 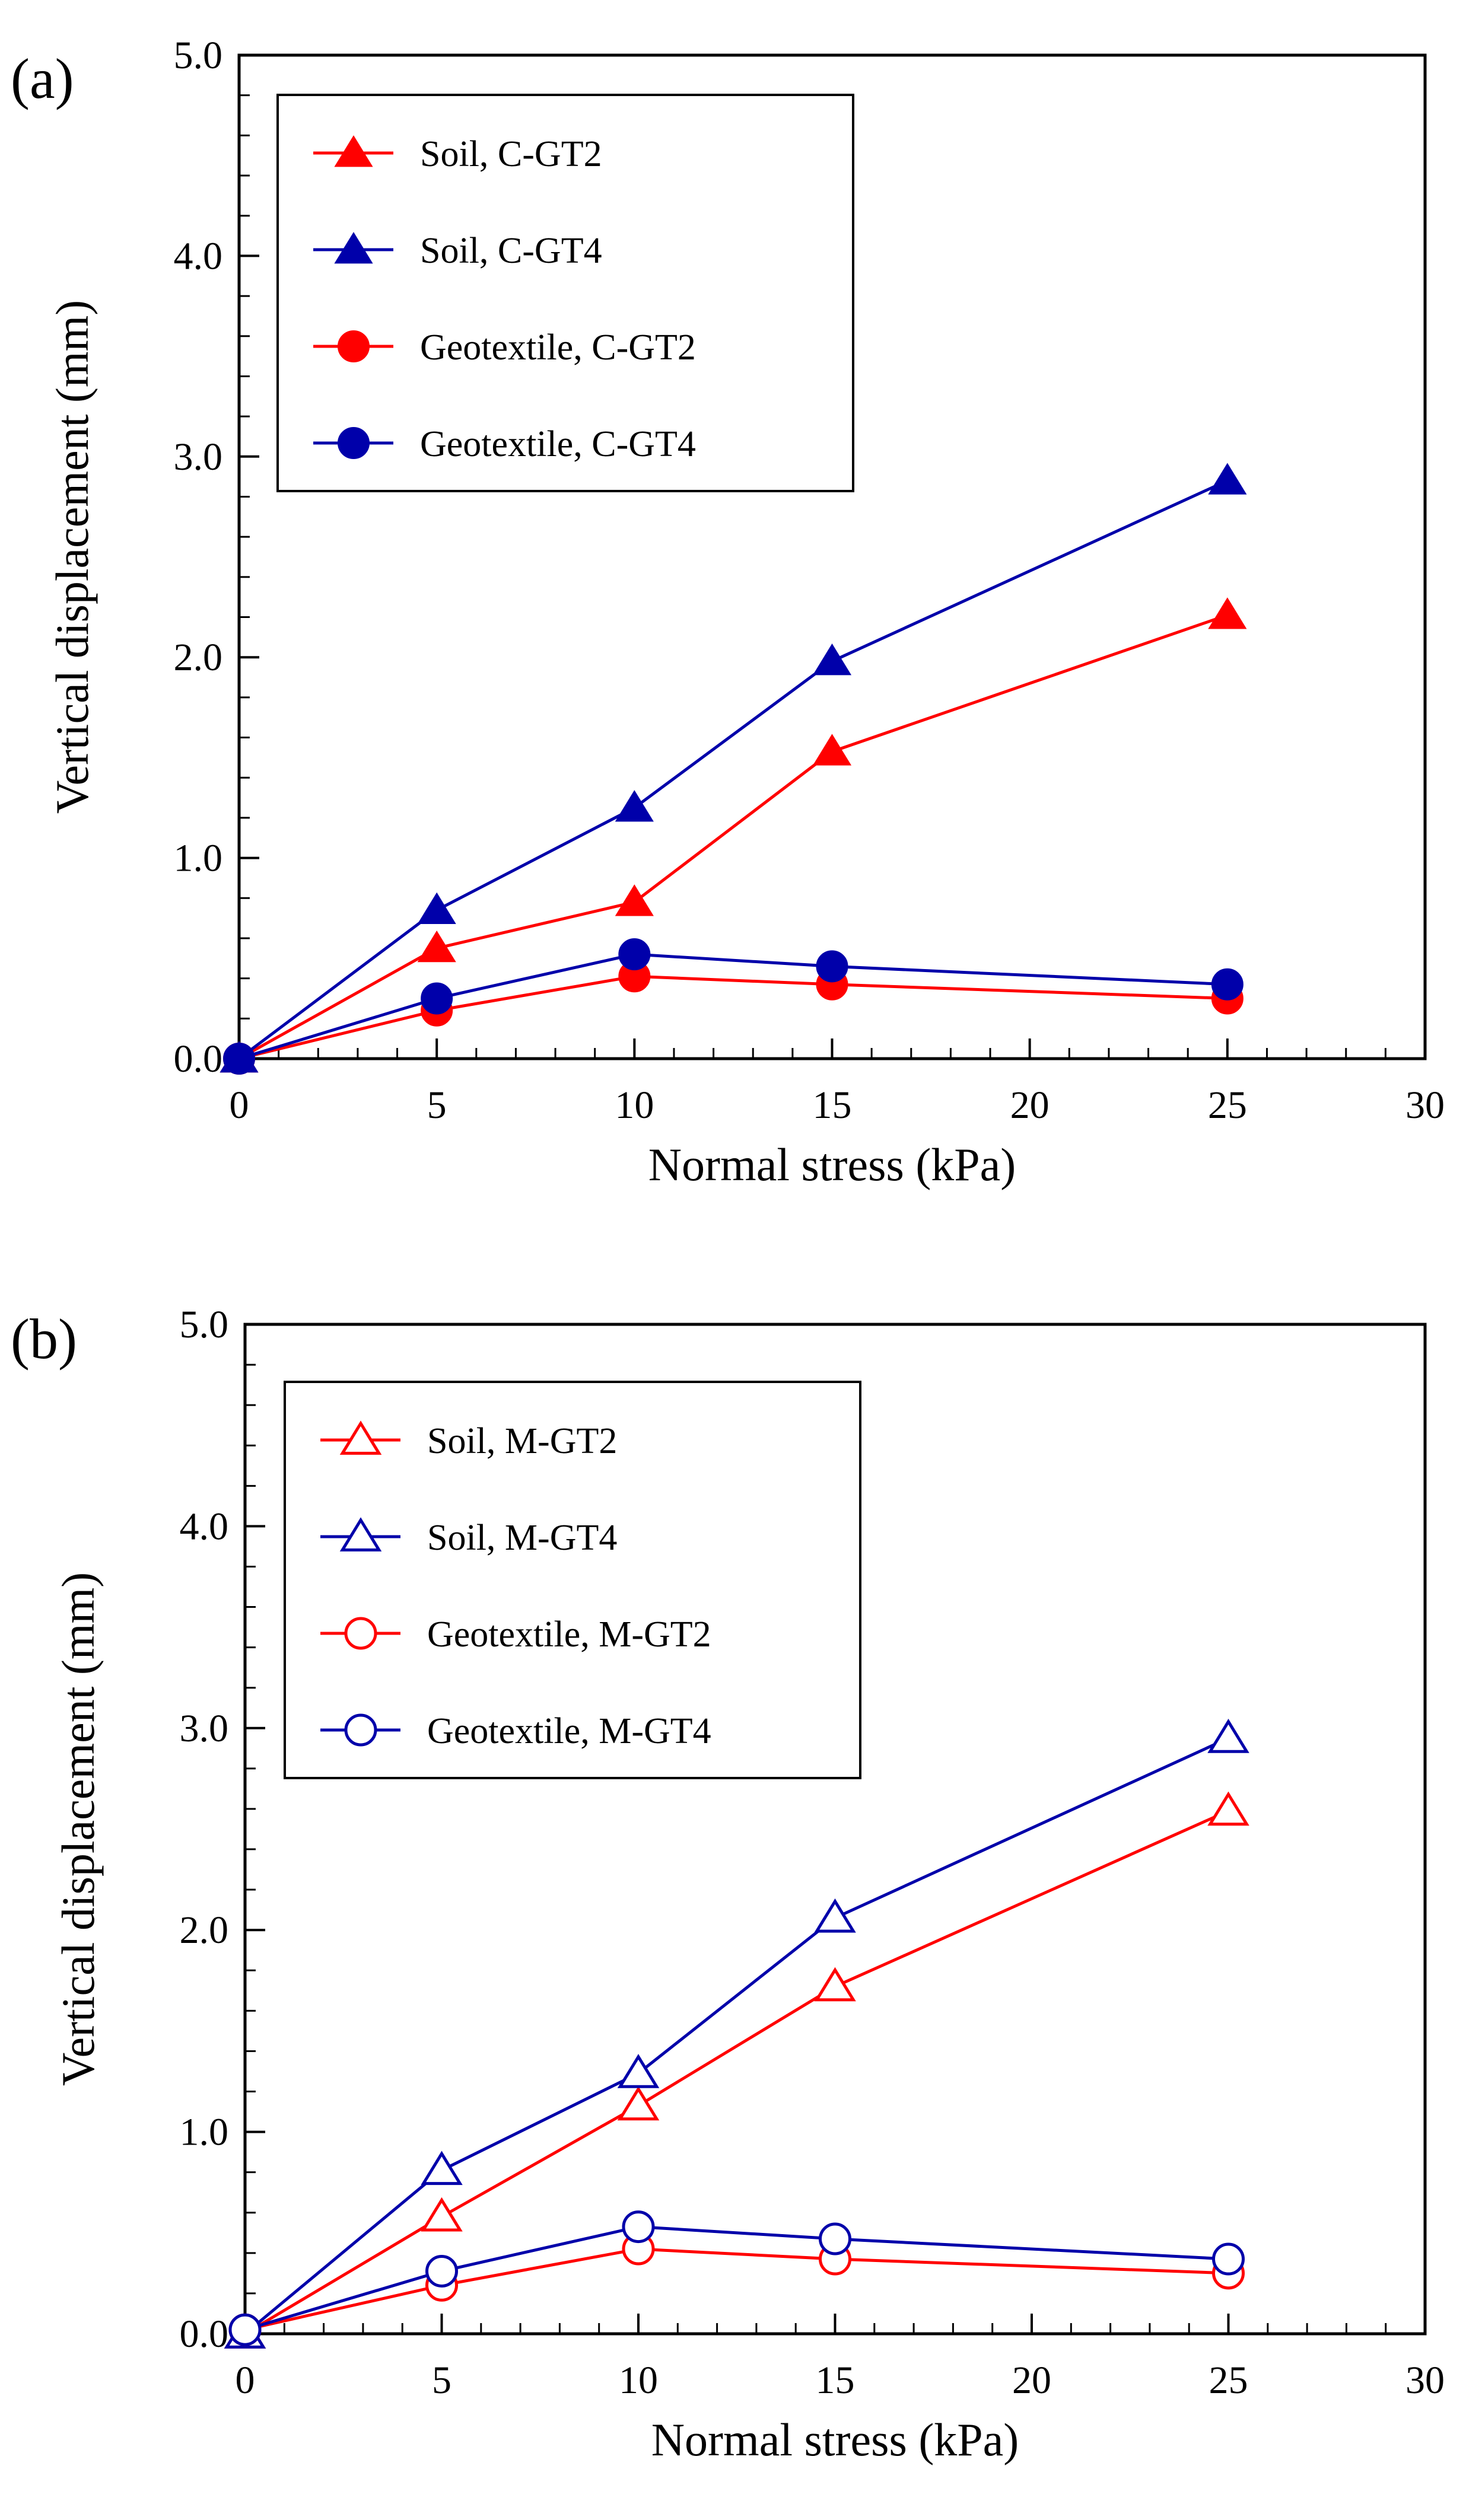 I want to click on legend-label: Geotextile, C-GT2, so click(x=558, y=347).